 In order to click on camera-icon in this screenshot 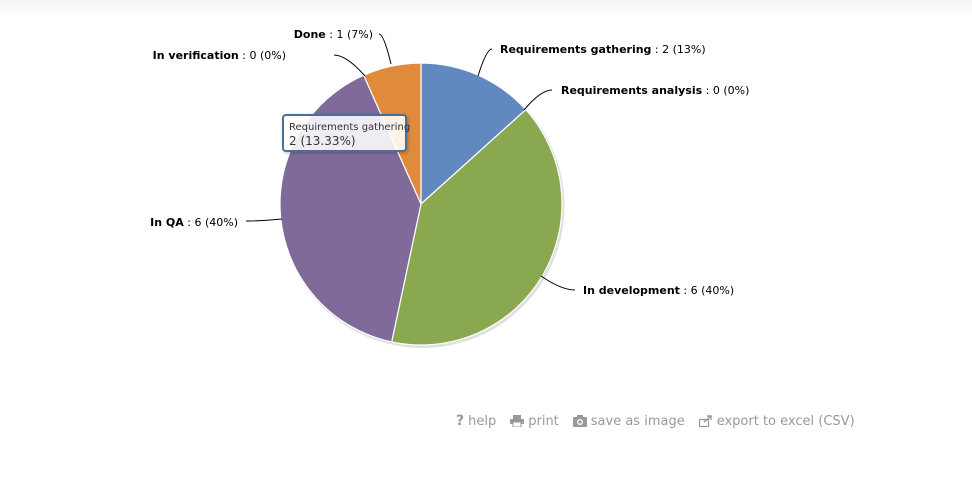, I will do `click(579, 421)`.